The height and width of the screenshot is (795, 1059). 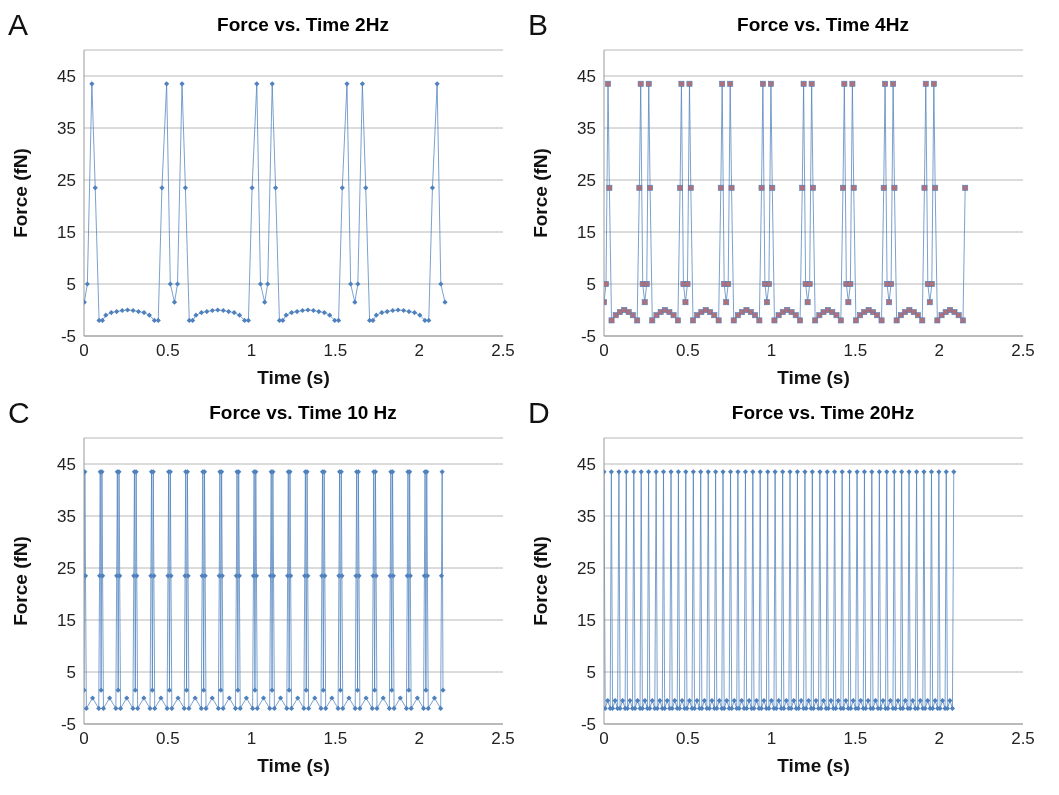 I want to click on chart-title: Force vs. Time 10 Hz, so click(x=303, y=412).